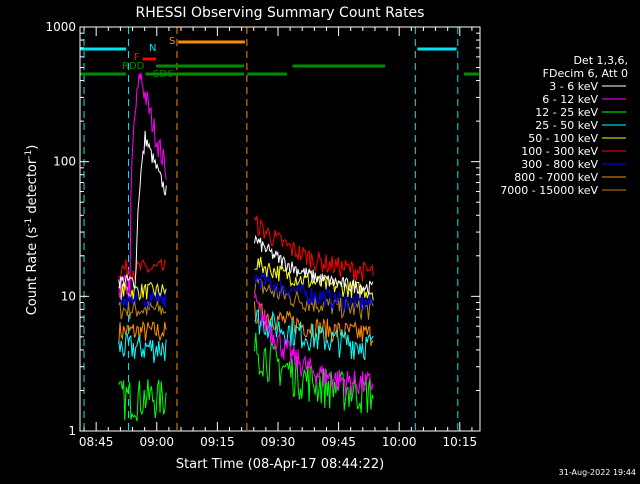 Image resolution: width=640 pixels, height=484 pixels. Describe the element at coordinates (280, 13) in the screenshot. I see `chart-title: RHESSI Observing Summary Count Rates` at that location.